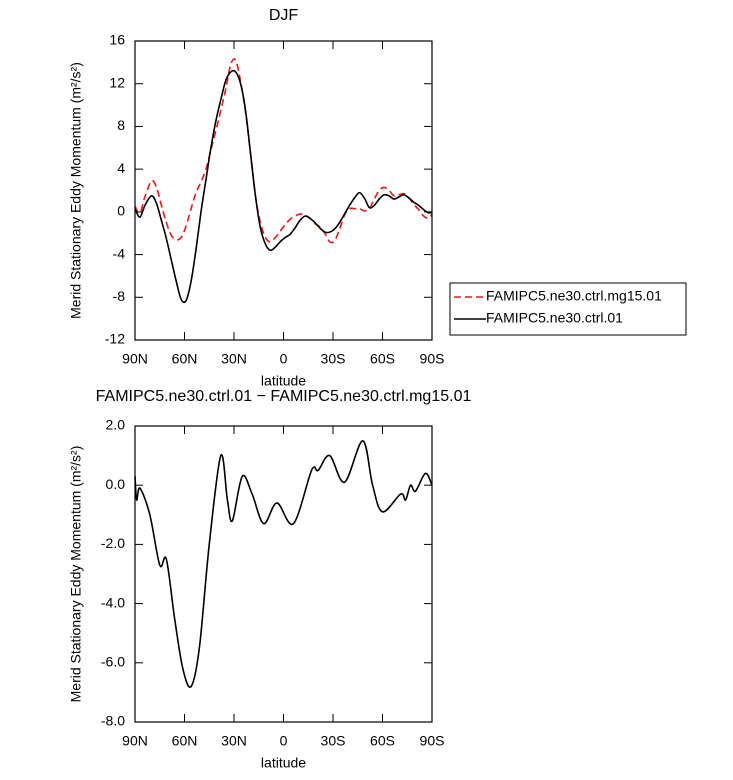 The image size is (733, 780). I want to click on y-tick-label: 16, so click(117, 40).